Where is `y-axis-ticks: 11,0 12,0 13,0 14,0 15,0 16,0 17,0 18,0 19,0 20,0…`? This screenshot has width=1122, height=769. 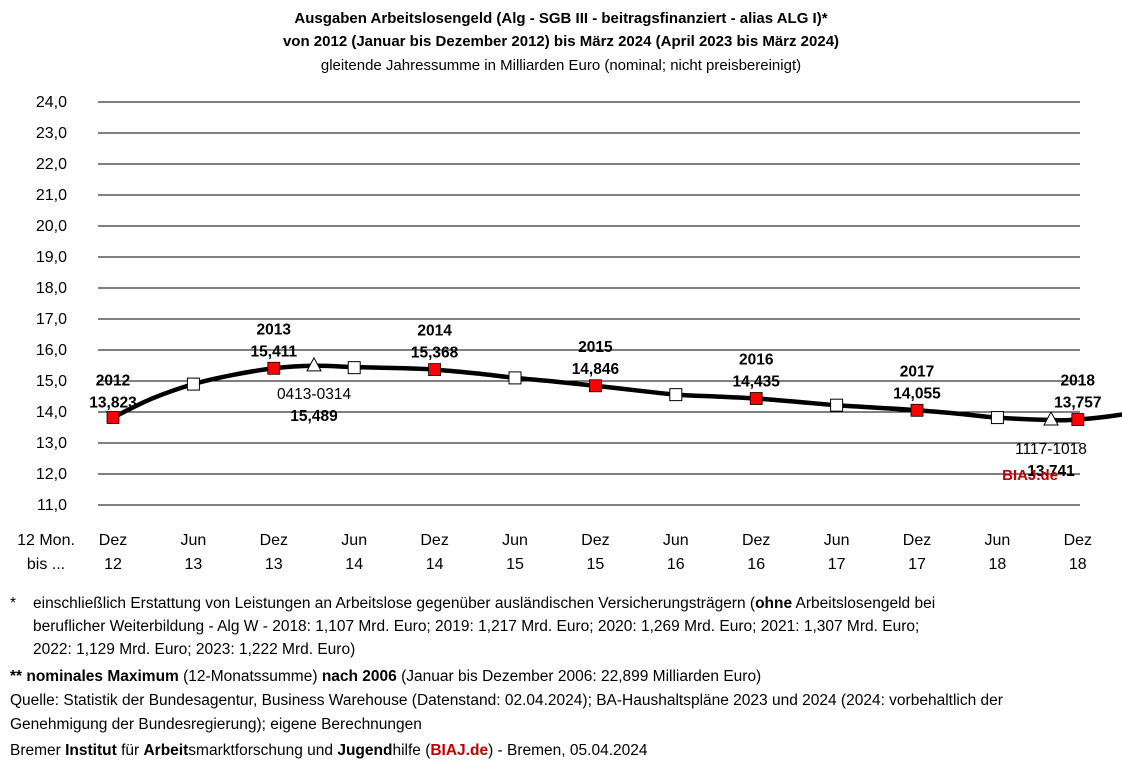
y-axis-ticks: 11,0 12,0 13,0 14,0 15,0 16,0 17,0 18,0 19,0 20,0… is located at coordinates (51, 304).